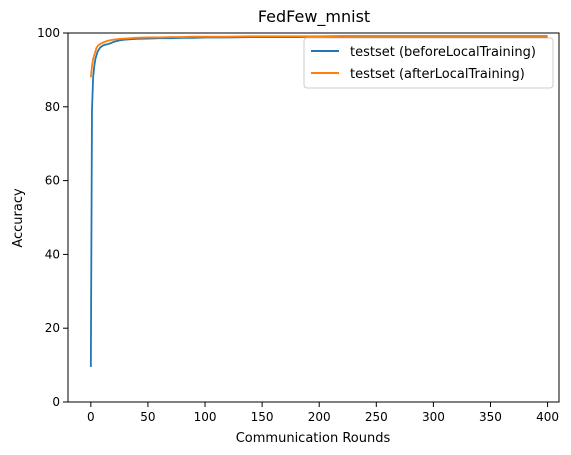 The image size is (571, 455). What do you see at coordinates (490, 417) in the screenshot?
I see `x-tick-label: 350` at bounding box center [490, 417].